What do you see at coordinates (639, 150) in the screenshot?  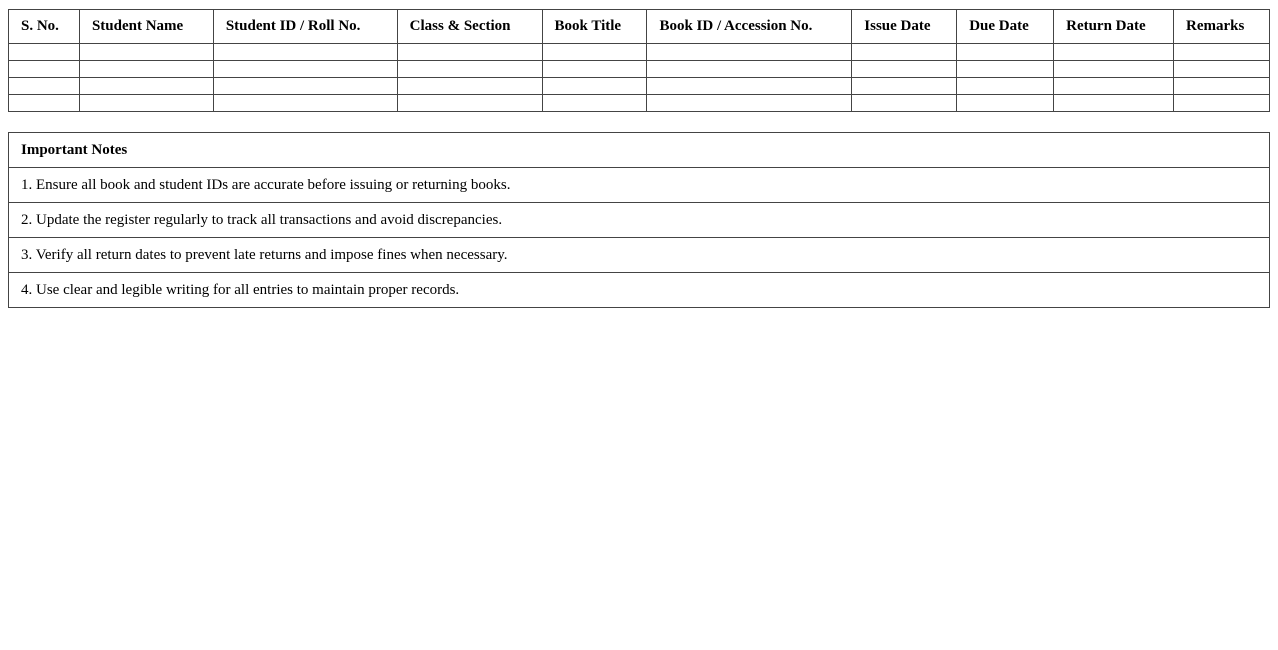 I see `notes-title: Important Notes` at bounding box center [639, 150].